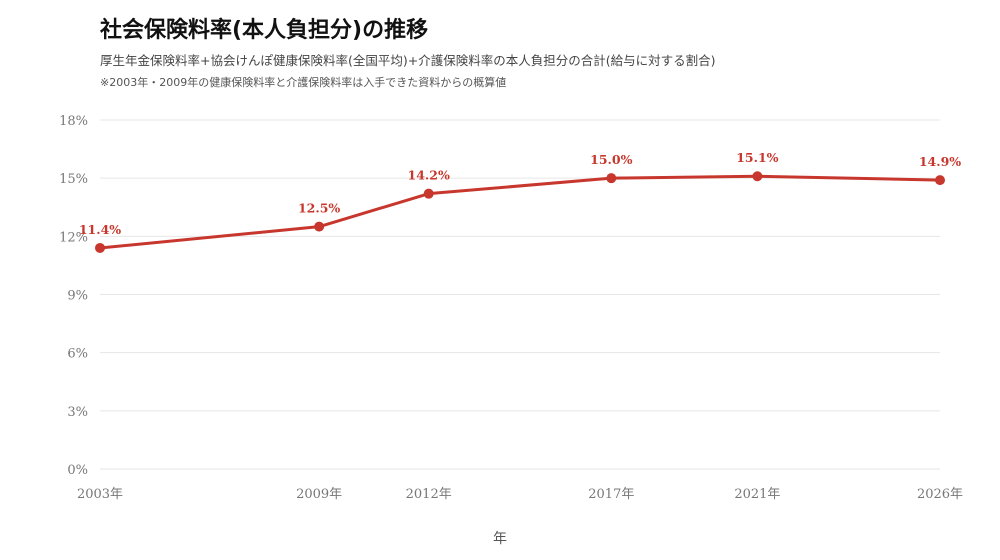  What do you see at coordinates (100, 494) in the screenshot?
I see `x-tick-label: 2003年` at bounding box center [100, 494].